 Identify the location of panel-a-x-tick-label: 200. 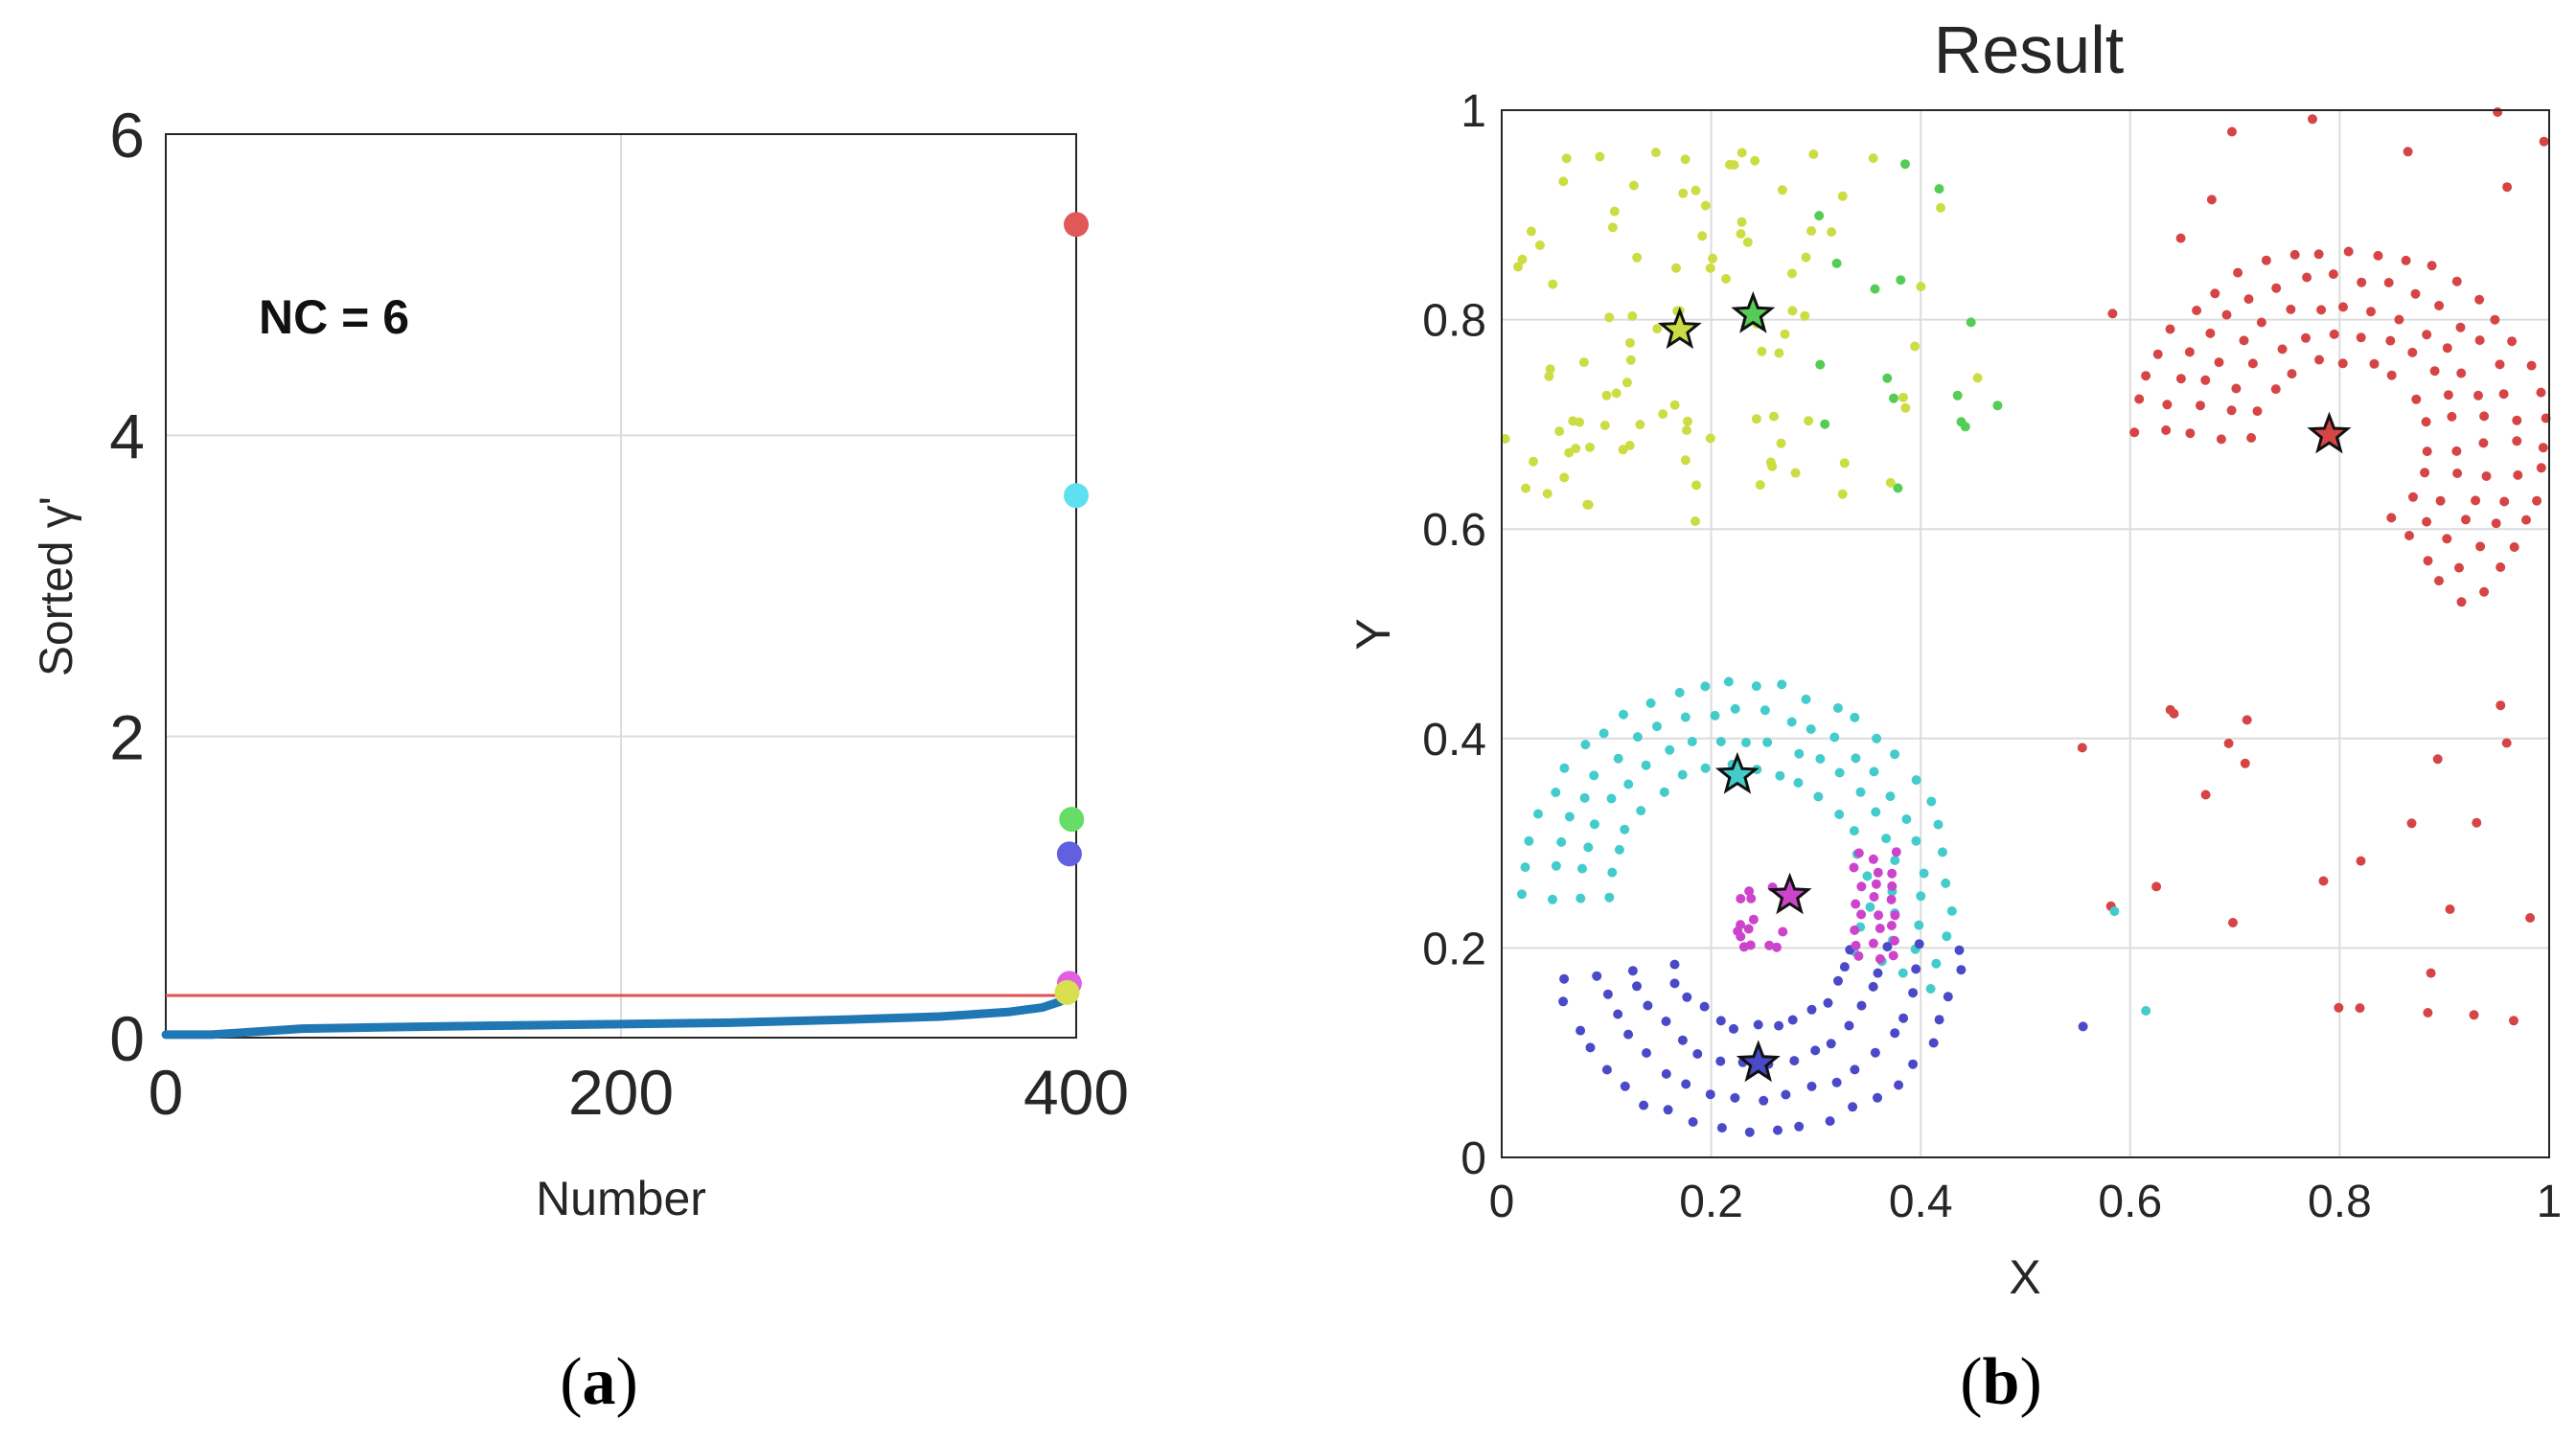
(621, 1092).